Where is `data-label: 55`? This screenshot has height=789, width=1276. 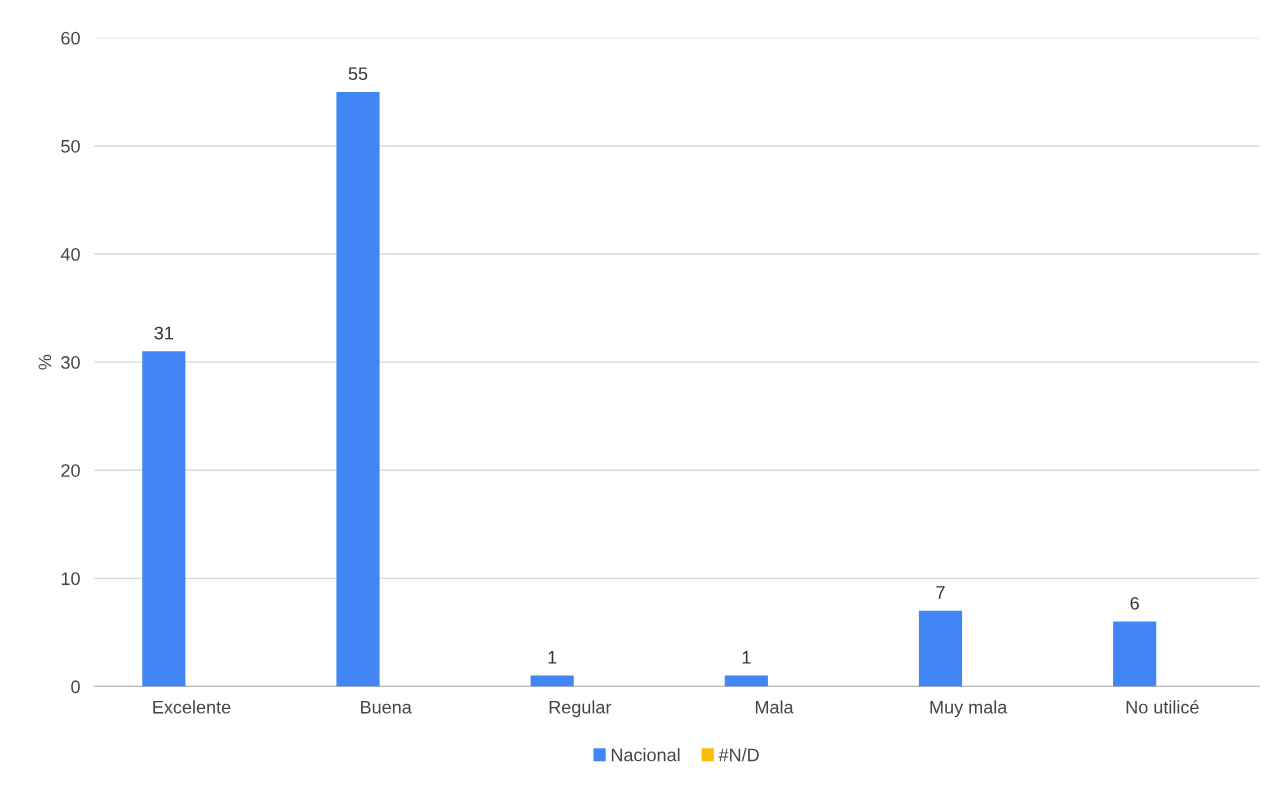 data-label: 55 is located at coordinates (358, 74).